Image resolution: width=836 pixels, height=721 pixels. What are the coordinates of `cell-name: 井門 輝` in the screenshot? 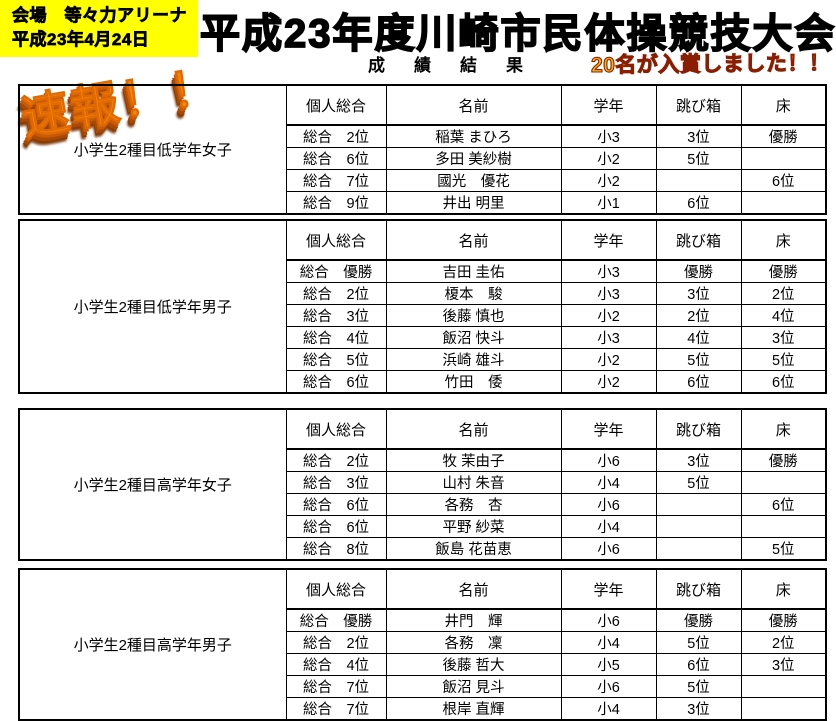 It's located at (473, 620).